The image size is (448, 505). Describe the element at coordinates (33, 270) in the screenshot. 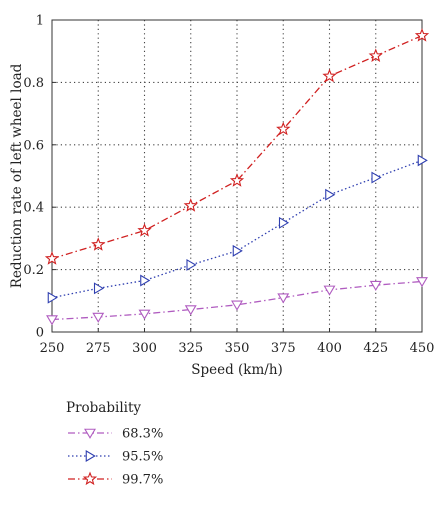

I see `y-tick-label: 0.2` at that location.